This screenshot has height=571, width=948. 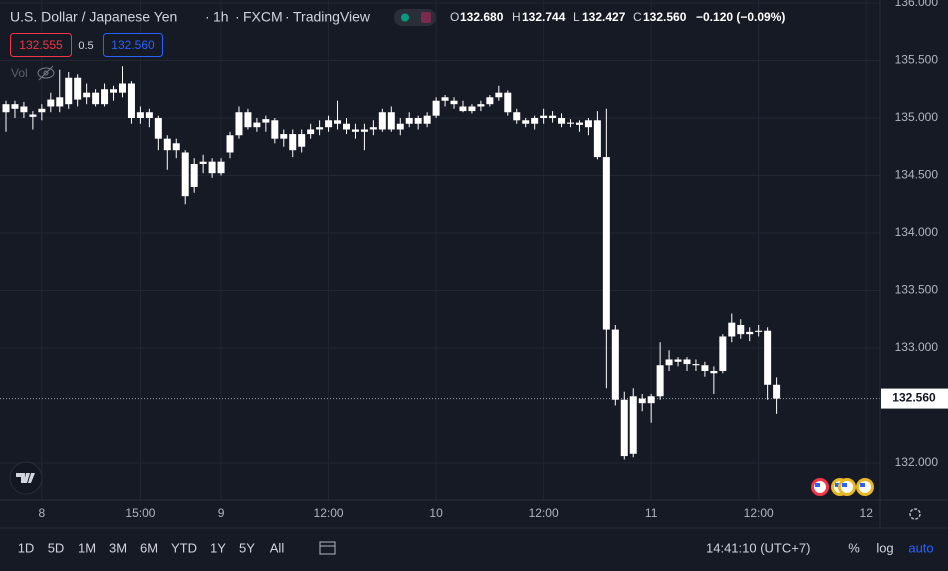 I want to click on x-tick-label: 8, so click(x=42, y=513).